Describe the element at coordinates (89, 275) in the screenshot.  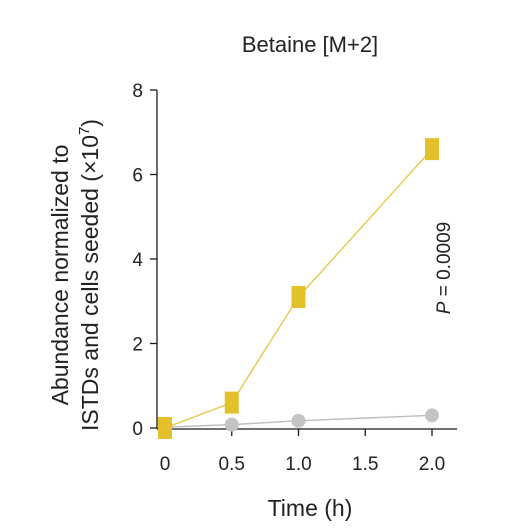
I see `y-axis-label-line2: ISTDs and cells seeded (×107)` at that location.